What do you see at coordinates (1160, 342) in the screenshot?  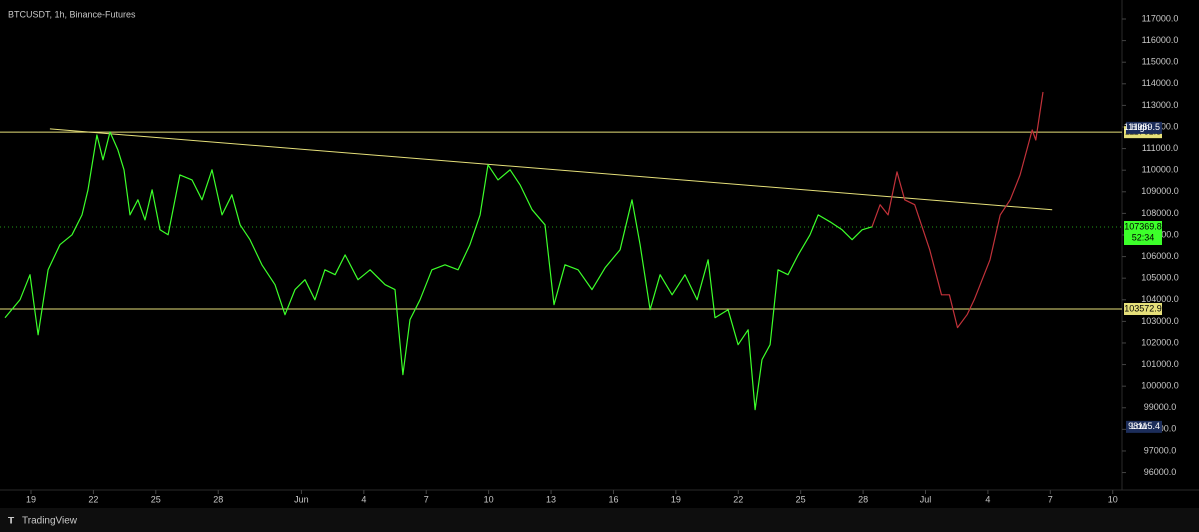 I see `y-tick-label: 102000.0` at bounding box center [1160, 342].